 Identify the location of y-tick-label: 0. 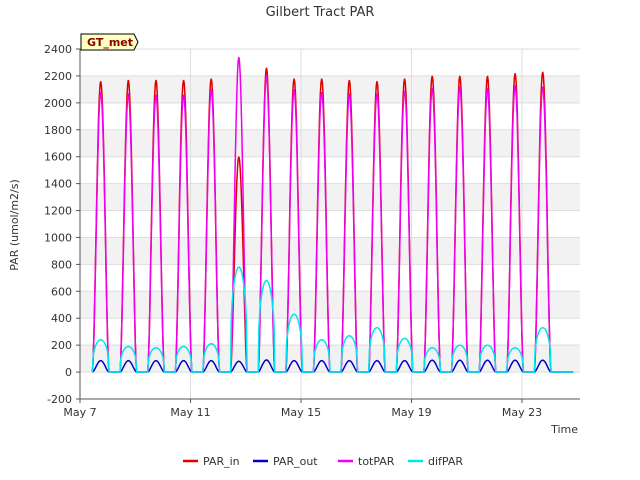
(68, 372).